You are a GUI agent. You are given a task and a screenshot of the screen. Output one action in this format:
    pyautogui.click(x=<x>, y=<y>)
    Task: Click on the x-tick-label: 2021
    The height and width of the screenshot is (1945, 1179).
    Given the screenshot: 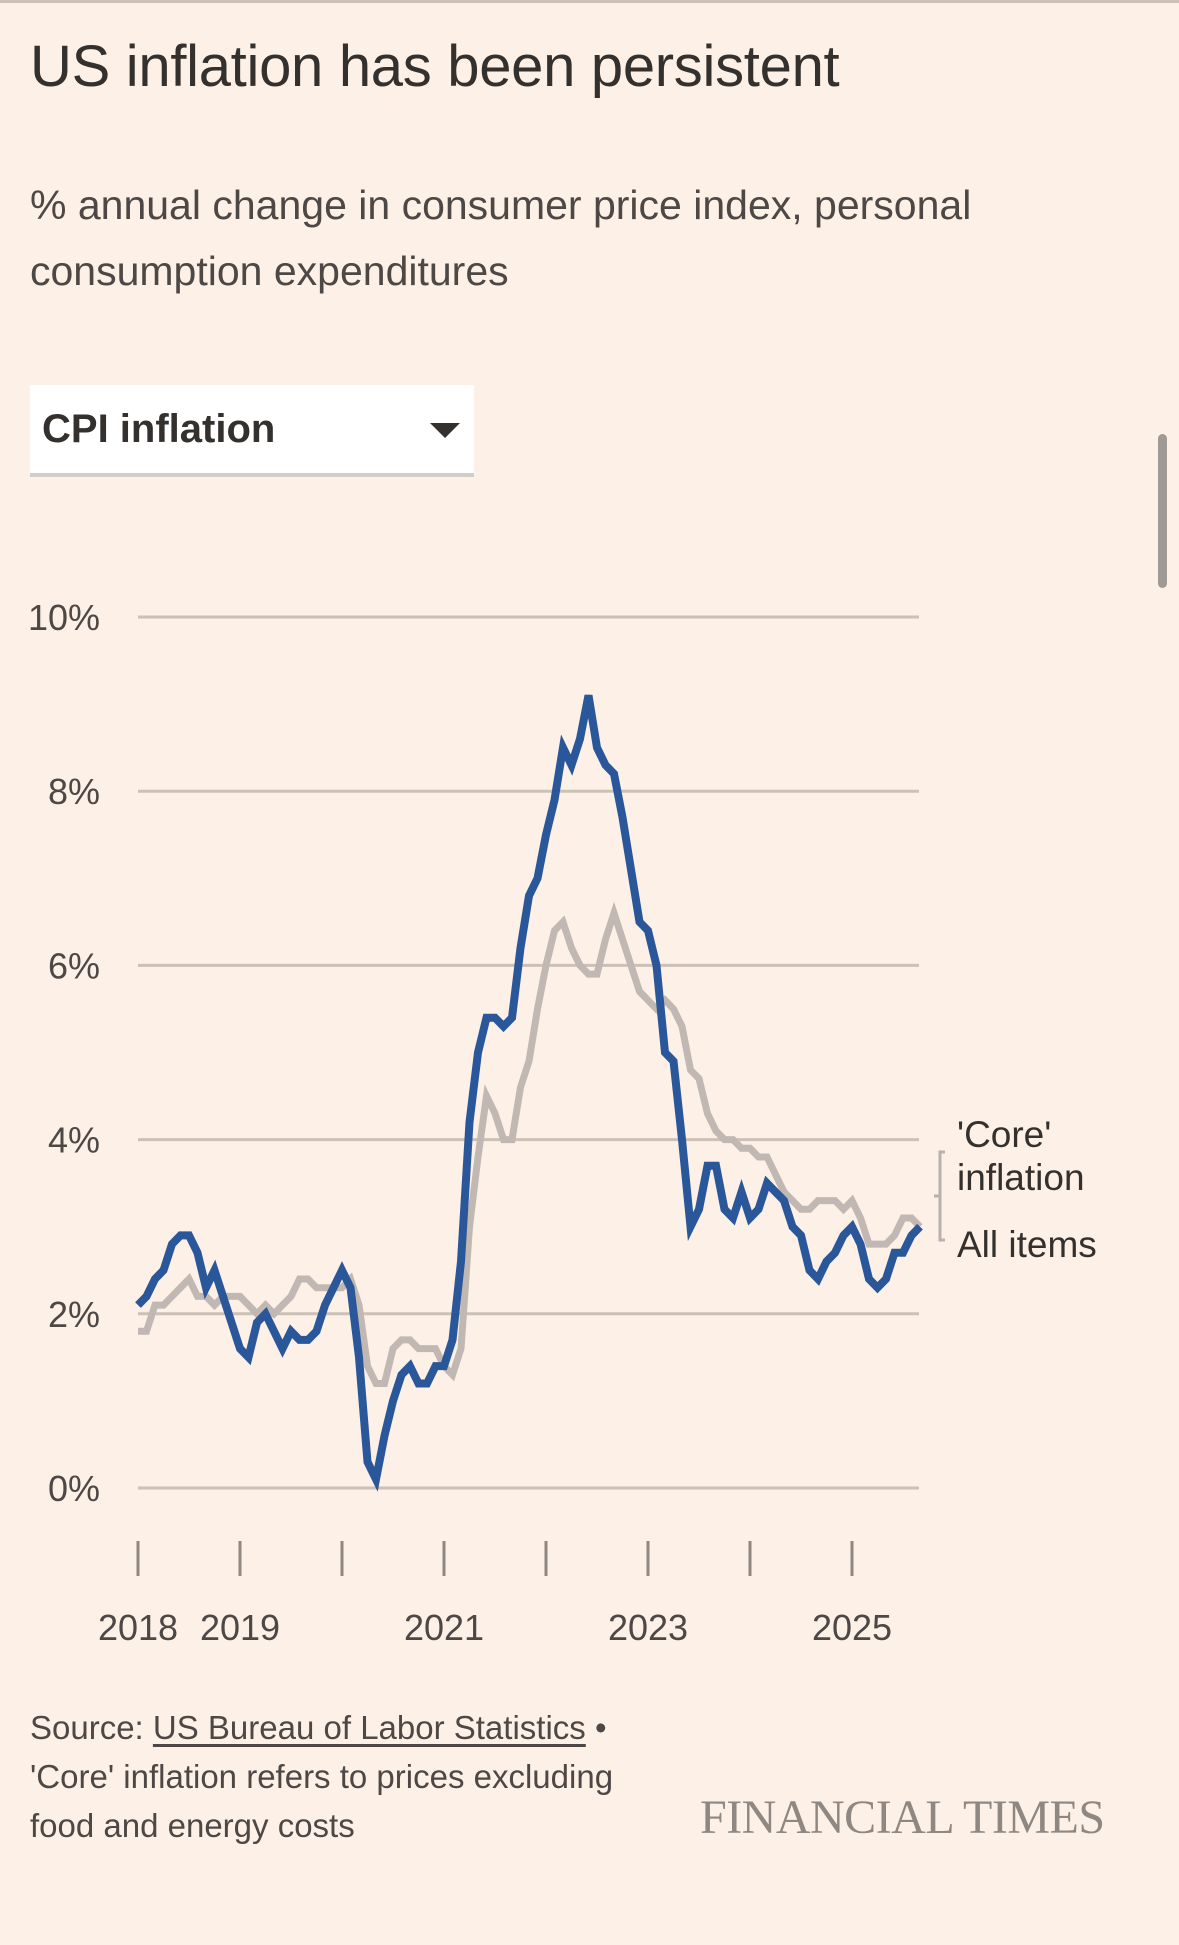 What is the action you would take?
    pyautogui.click(x=444, y=1627)
    